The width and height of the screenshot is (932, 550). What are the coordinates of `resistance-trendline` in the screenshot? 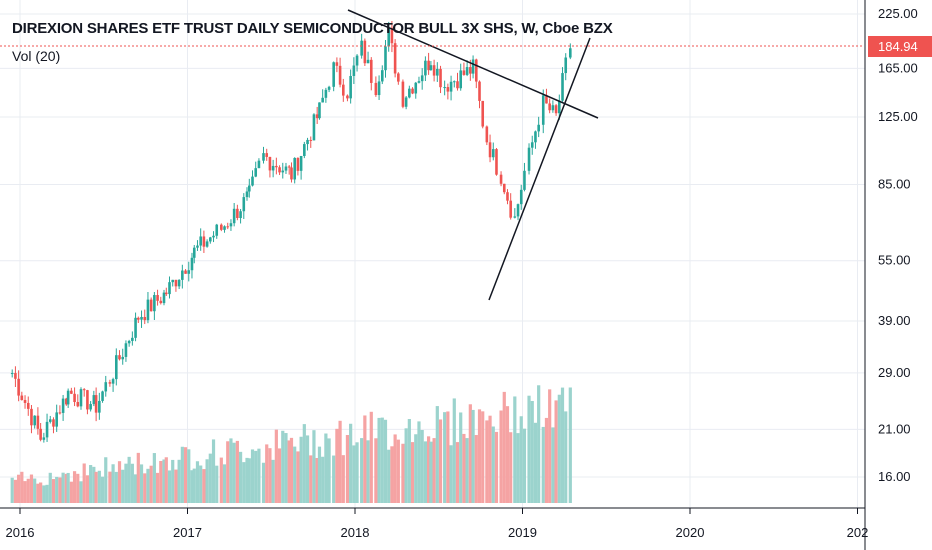 It's located at (473, 64).